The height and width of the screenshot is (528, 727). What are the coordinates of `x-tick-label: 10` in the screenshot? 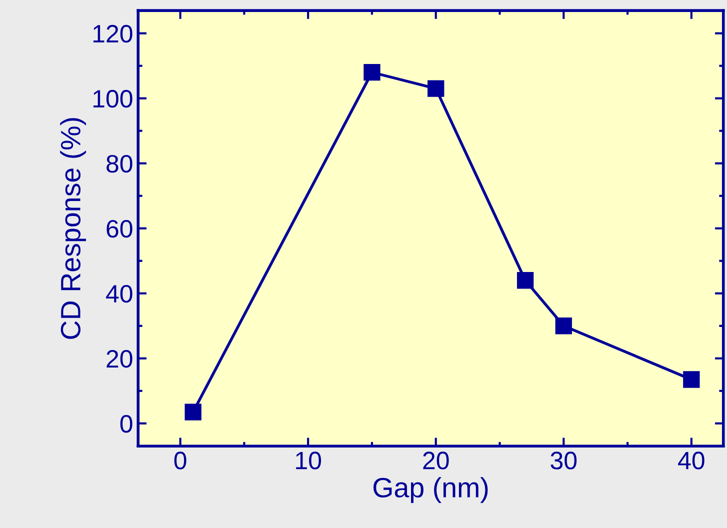 It's located at (309, 461).